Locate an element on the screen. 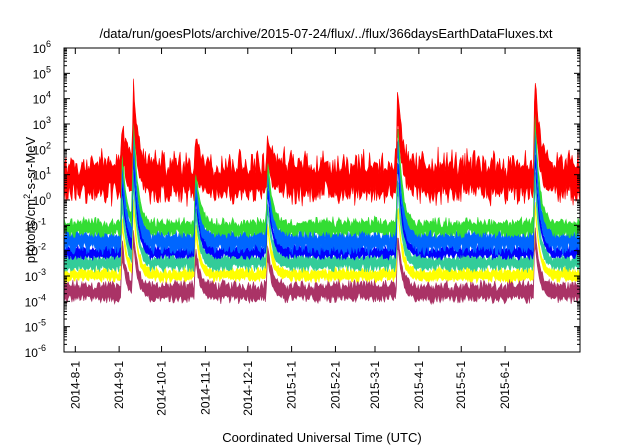 The width and height of the screenshot is (640, 448). y-tick-label: 10⁻² is located at coordinates (35, 250).